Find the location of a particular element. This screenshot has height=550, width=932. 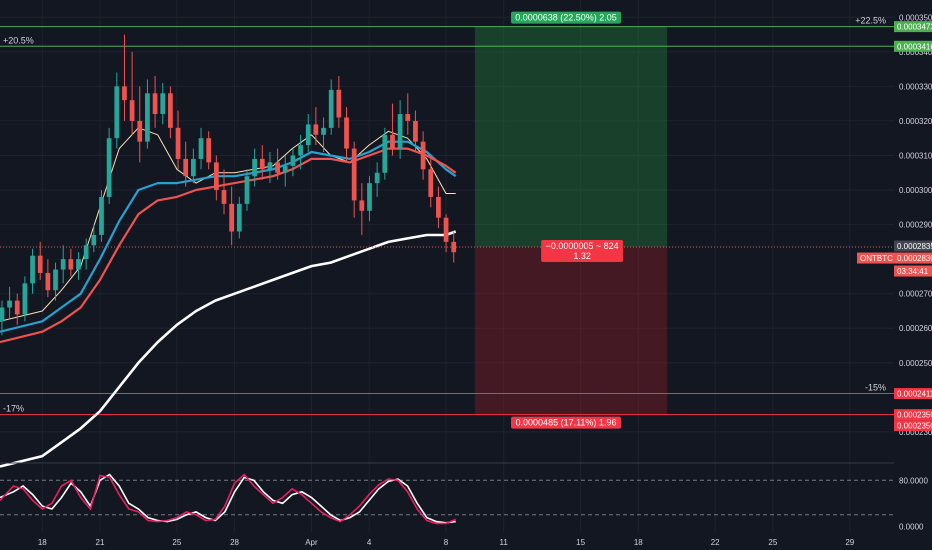

loss-zone is located at coordinates (571, 331).